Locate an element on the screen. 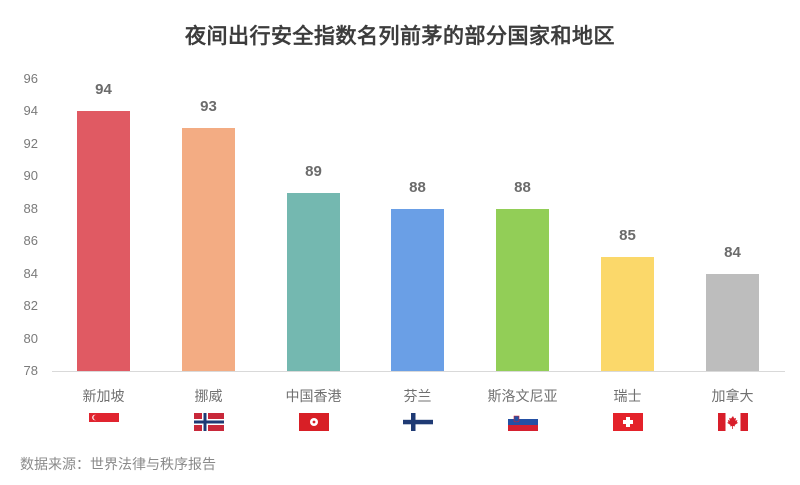 The height and width of the screenshot is (485, 800). y-tick-label: 80 is located at coordinates (30, 338).